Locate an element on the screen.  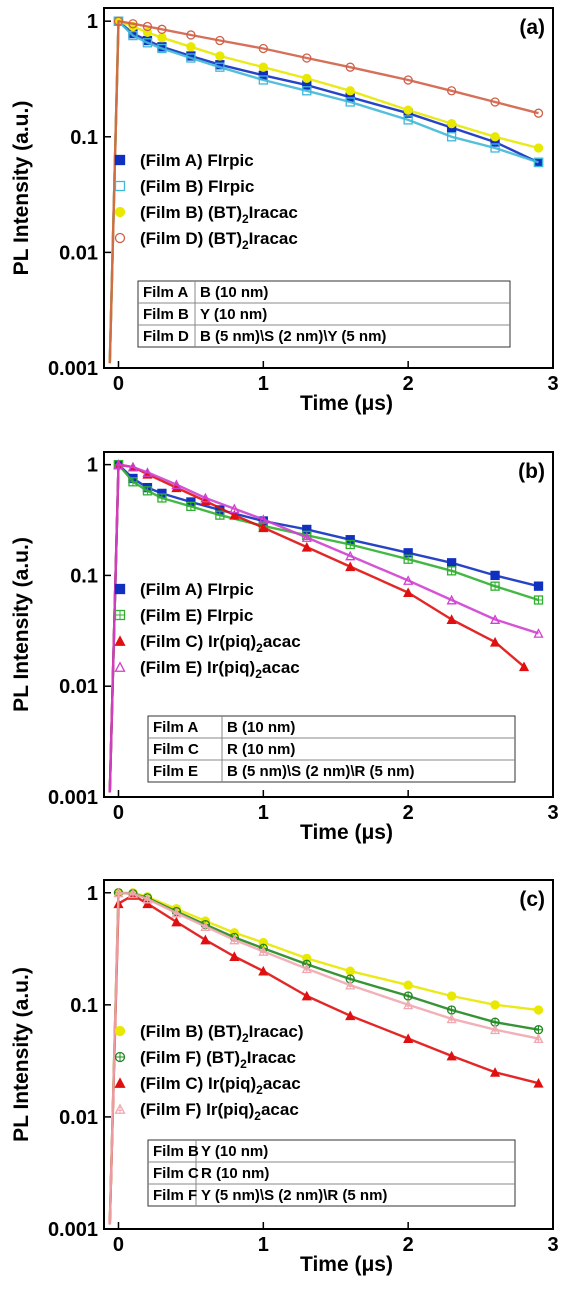
table-cell-film: Film F is located at coordinates (175, 1195).